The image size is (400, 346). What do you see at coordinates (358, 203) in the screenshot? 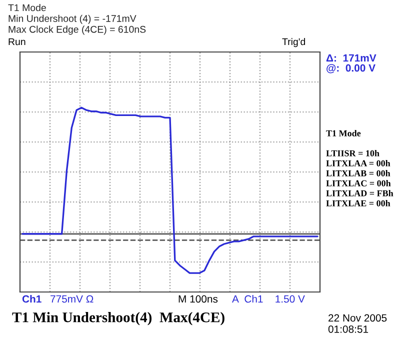
I see `text: LITXLAE = 00h` at bounding box center [358, 203].